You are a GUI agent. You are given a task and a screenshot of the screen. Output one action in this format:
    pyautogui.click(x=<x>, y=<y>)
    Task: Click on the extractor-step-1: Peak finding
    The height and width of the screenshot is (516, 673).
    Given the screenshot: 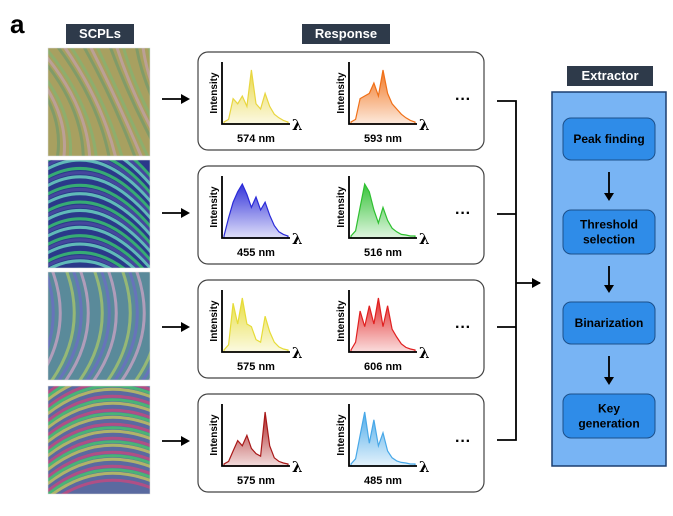 What is the action you would take?
    pyautogui.click(x=609, y=139)
    